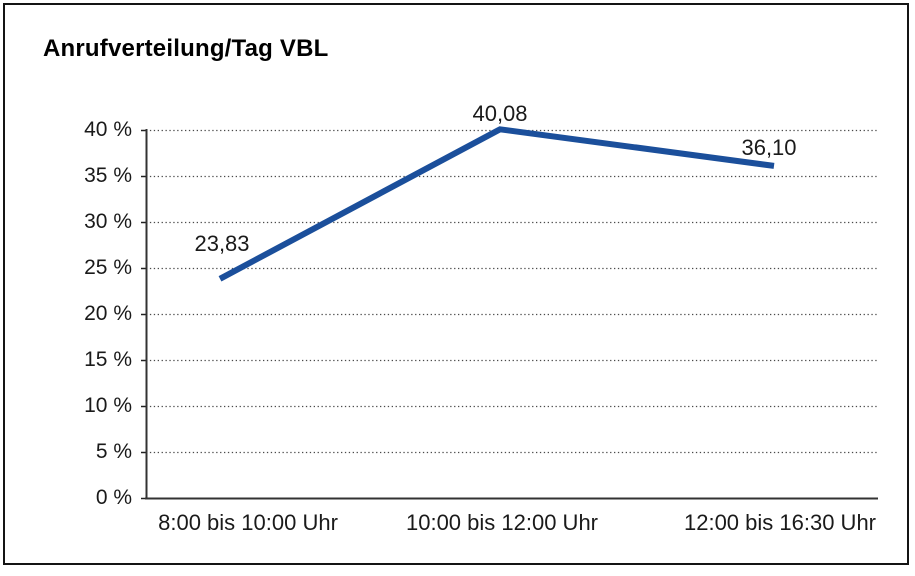  Describe the element at coordinates (108, 359) in the screenshot. I see `y-tick-label: 15 %` at that location.